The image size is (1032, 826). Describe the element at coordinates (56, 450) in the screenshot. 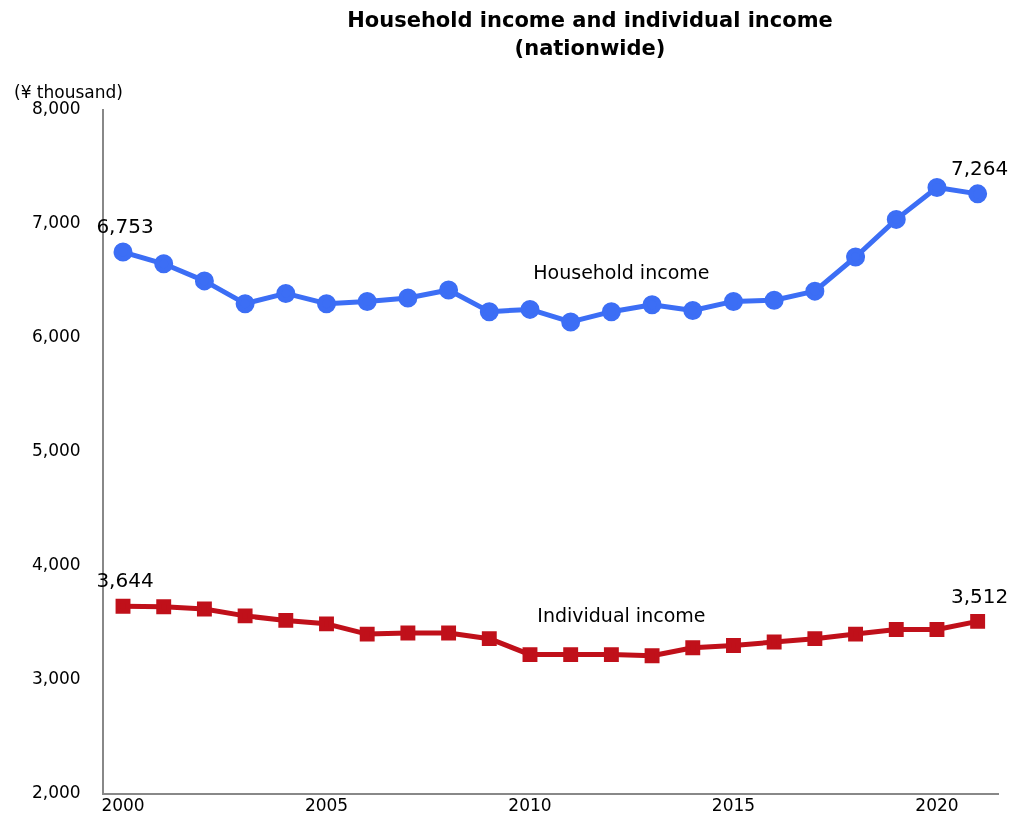

I see `y-tick-label: 5,000` at that location.